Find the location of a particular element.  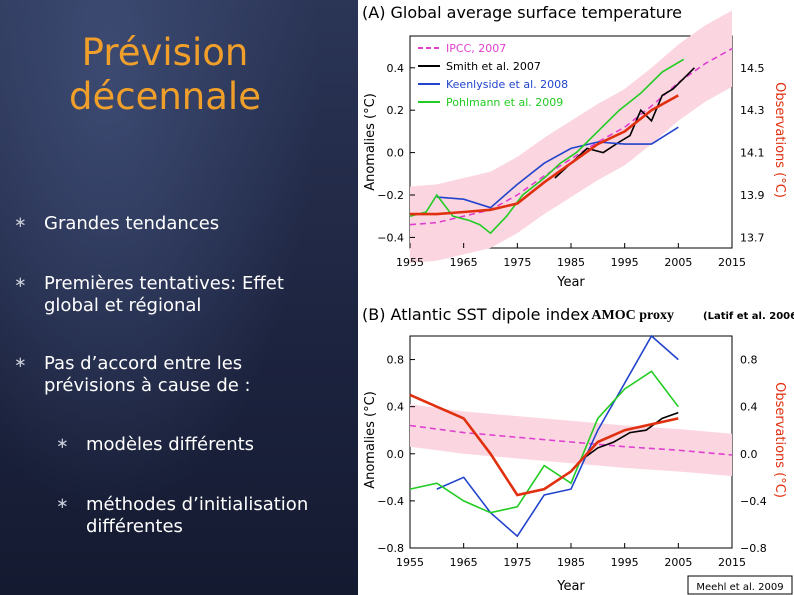

y-tick-label-right: 14.5 is located at coordinates (752, 68).